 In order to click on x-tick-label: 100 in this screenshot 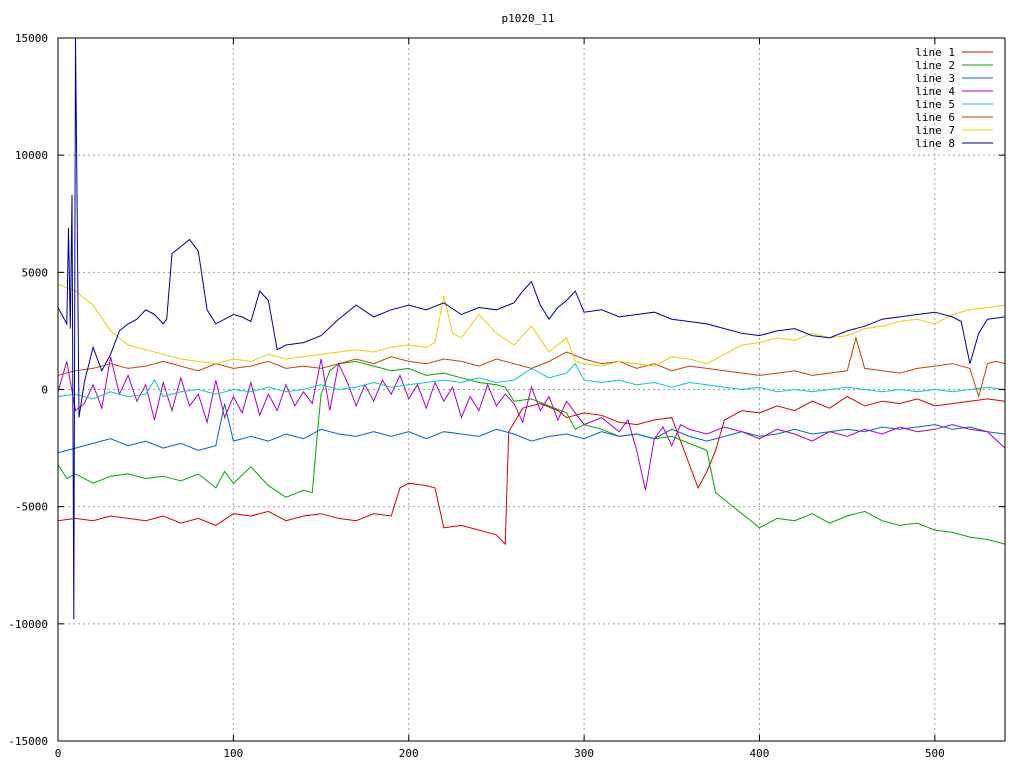, I will do `click(233, 753)`.